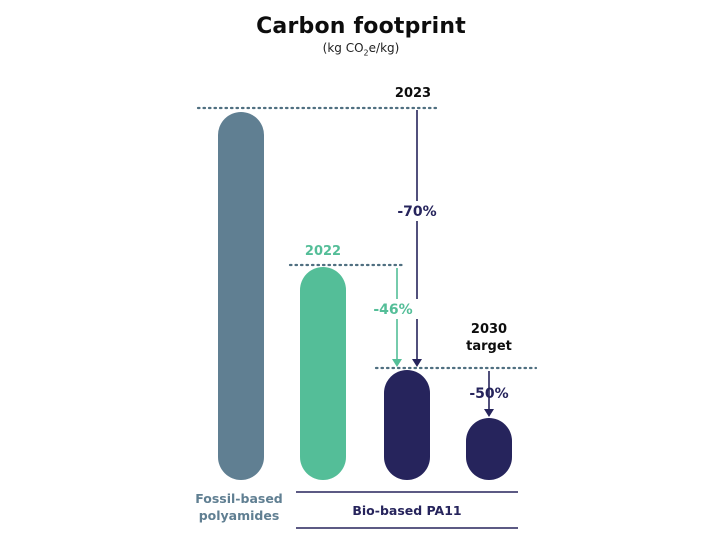 Image resolution: width=722 pixels, height=541 pixels. What do you see at coordinates (323, 373) in the screenshot?
I see `bar-bio-2022` at bounding box center [323, 373].